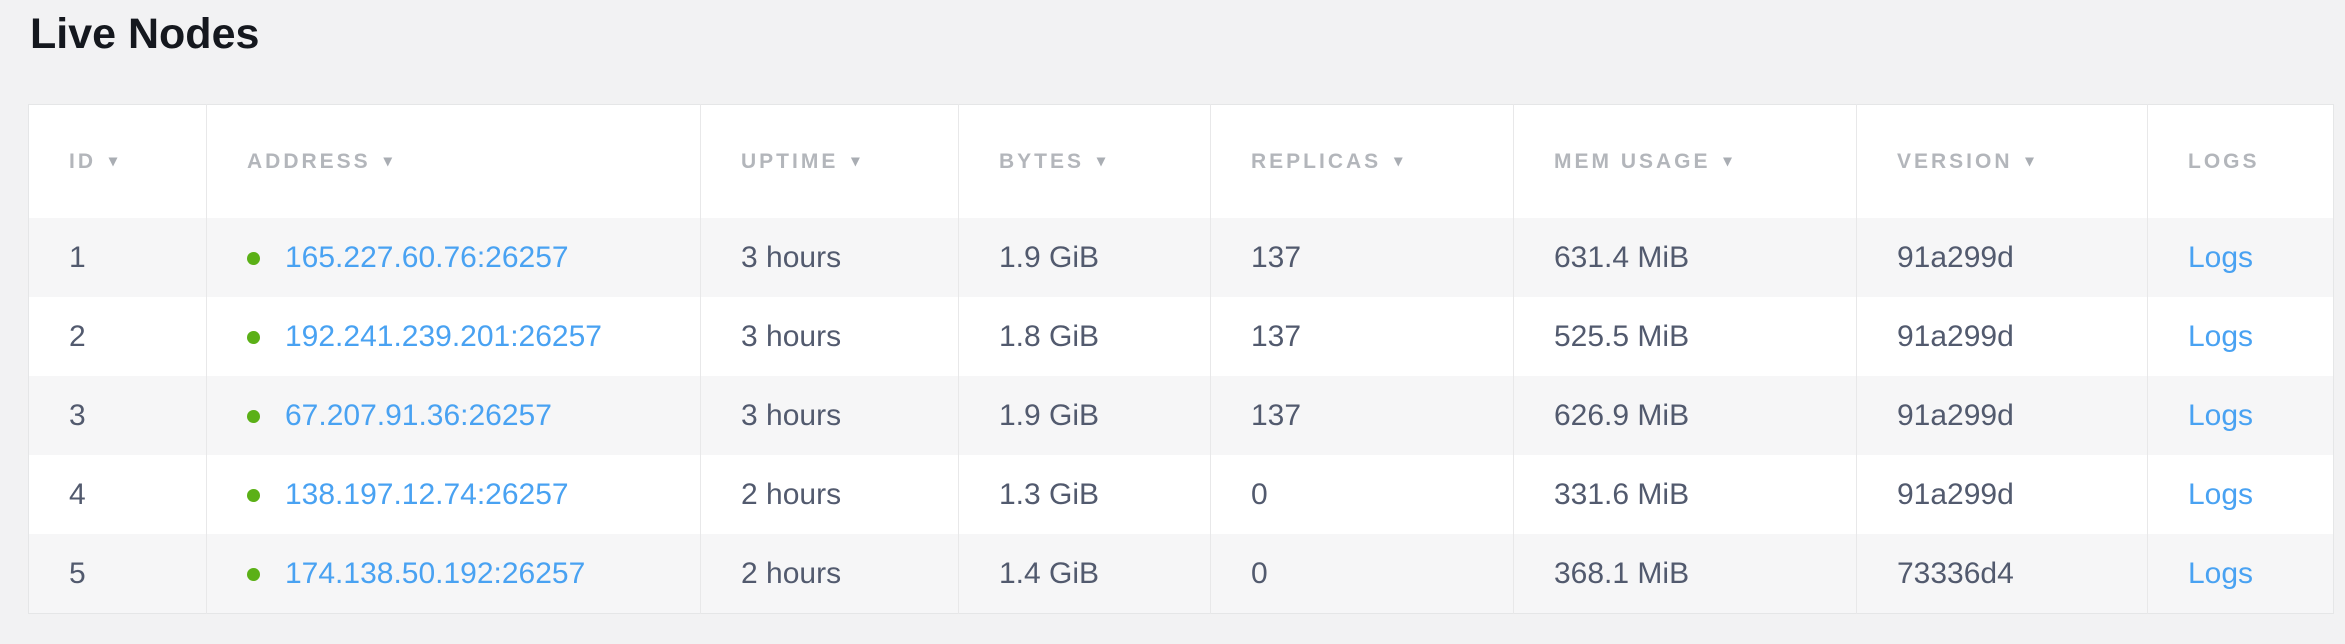  Describe the element at coordinates (77, 573) in the screenshot. I see `cell-node-id: 5` at that location.